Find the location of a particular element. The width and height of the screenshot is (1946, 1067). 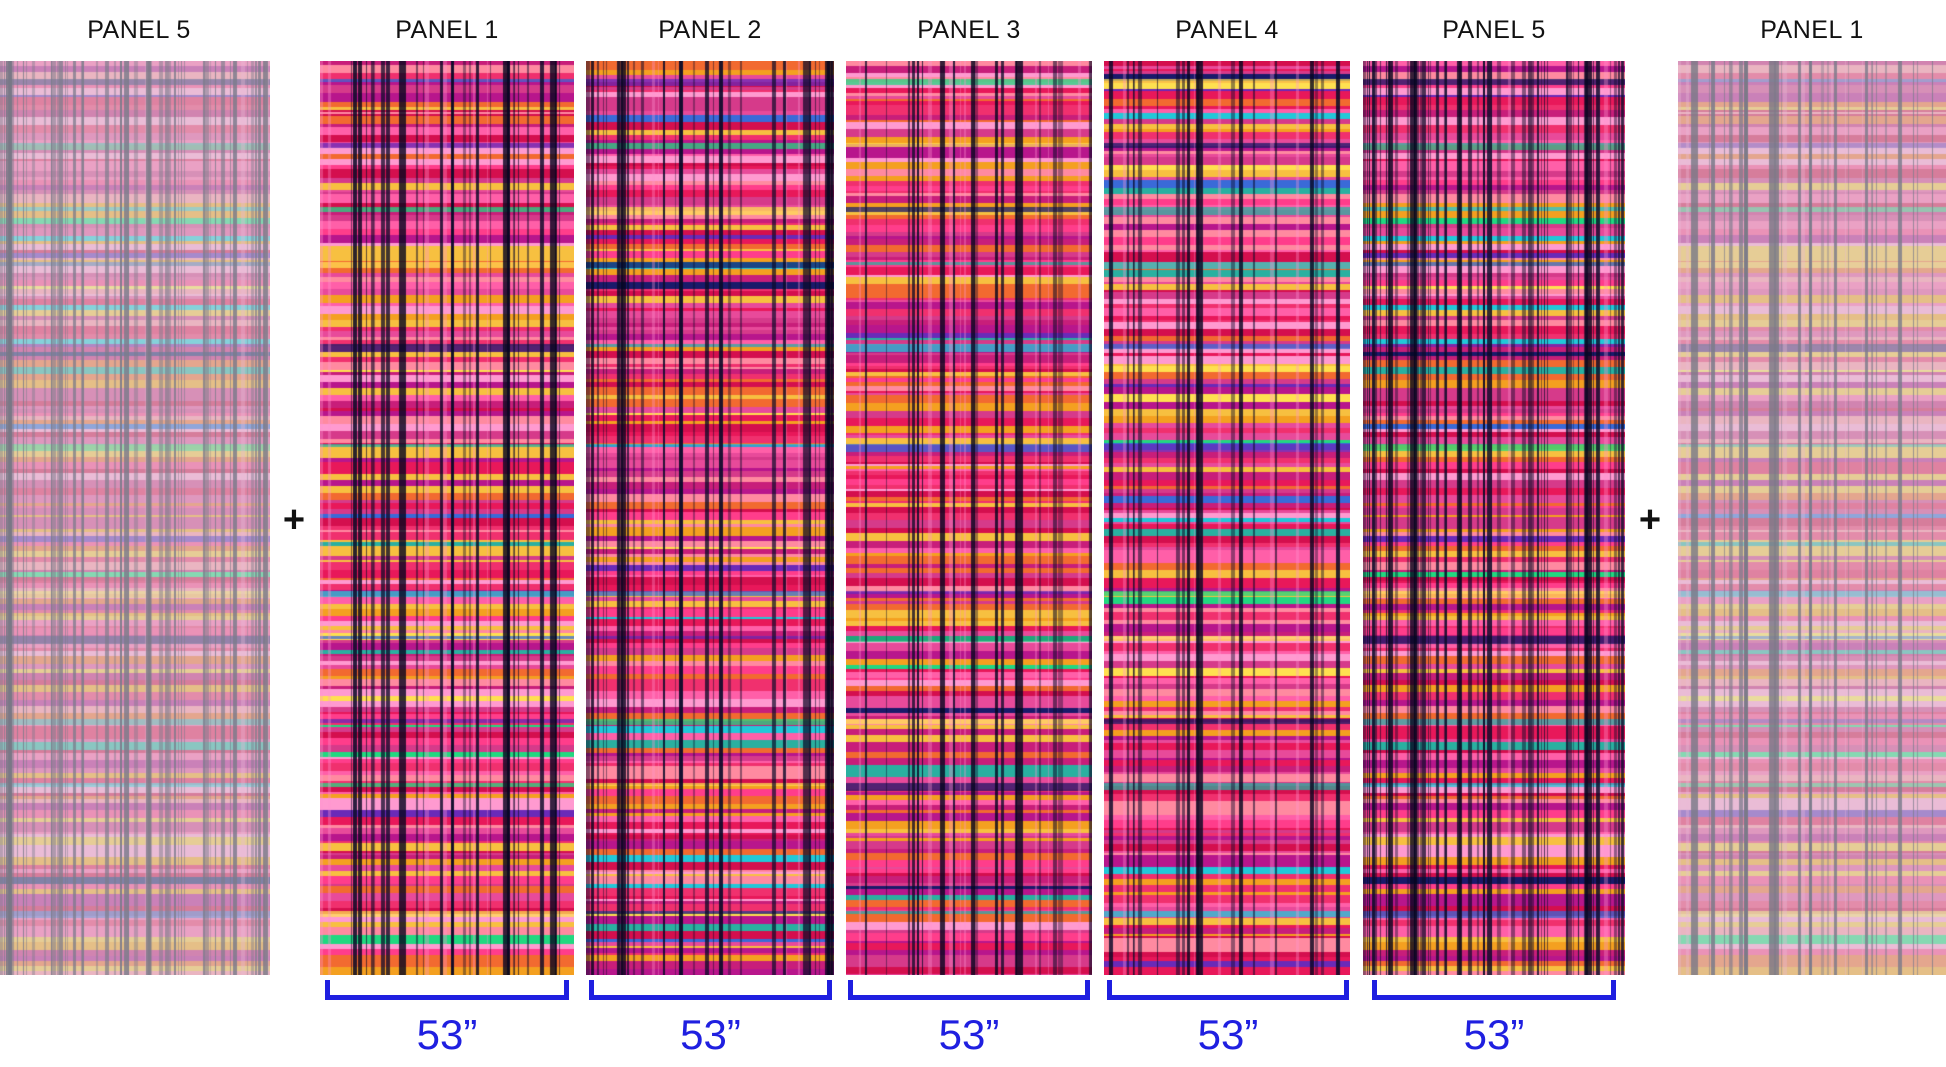

panel-label-3: PANEL 3 is located at coordinates (969, 30).